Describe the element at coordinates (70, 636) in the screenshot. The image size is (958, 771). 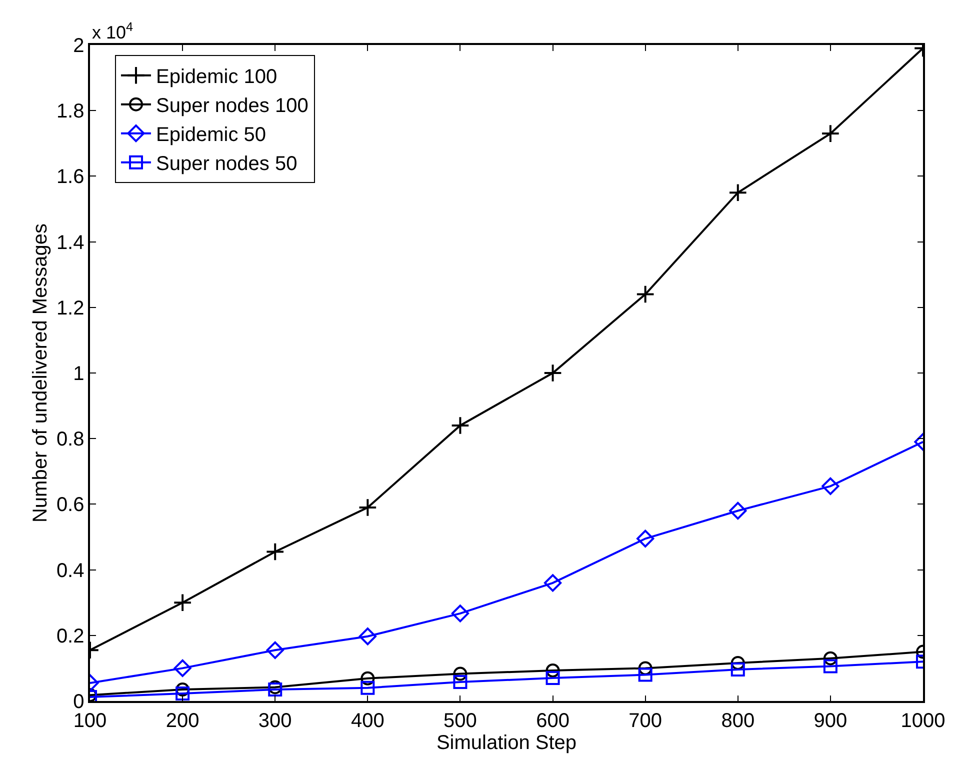
I see `y-tick-label: 0.2` at that location.